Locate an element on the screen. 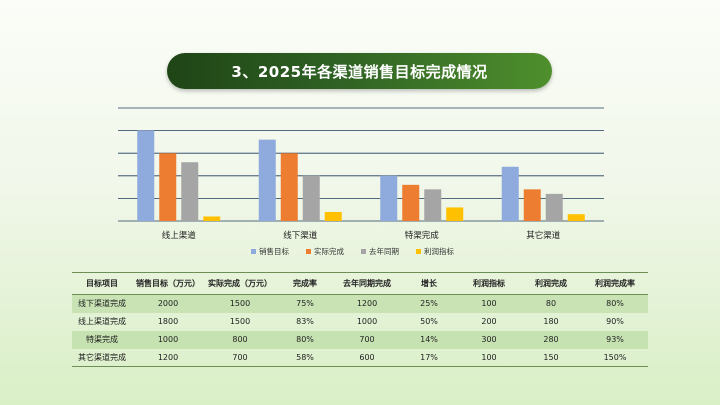 Image resolution: width=720 pixels, height=405 pixels. header-actual: 实际完成（万元） is located at coordinates (240, 283).